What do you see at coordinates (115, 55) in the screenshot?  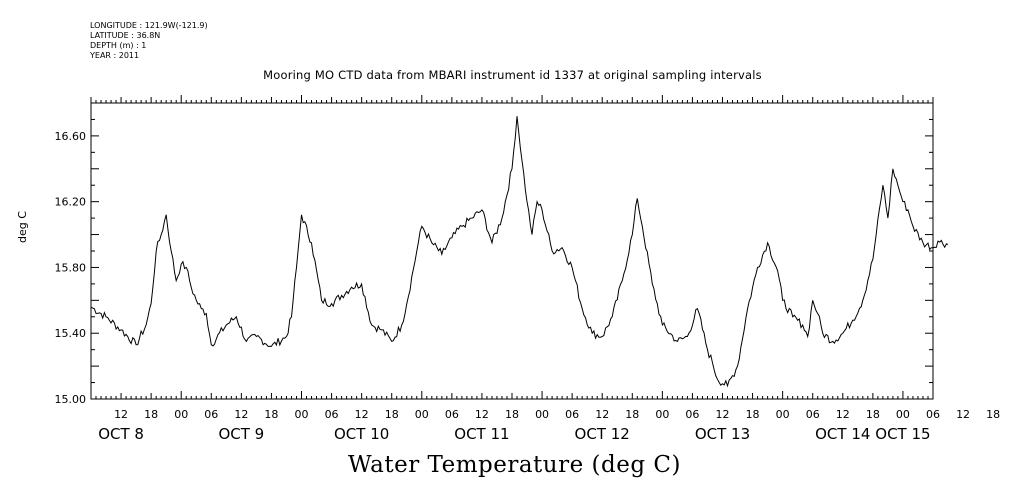 I see `year-text: YEAR : 2011` at bounding box center [115, 55].